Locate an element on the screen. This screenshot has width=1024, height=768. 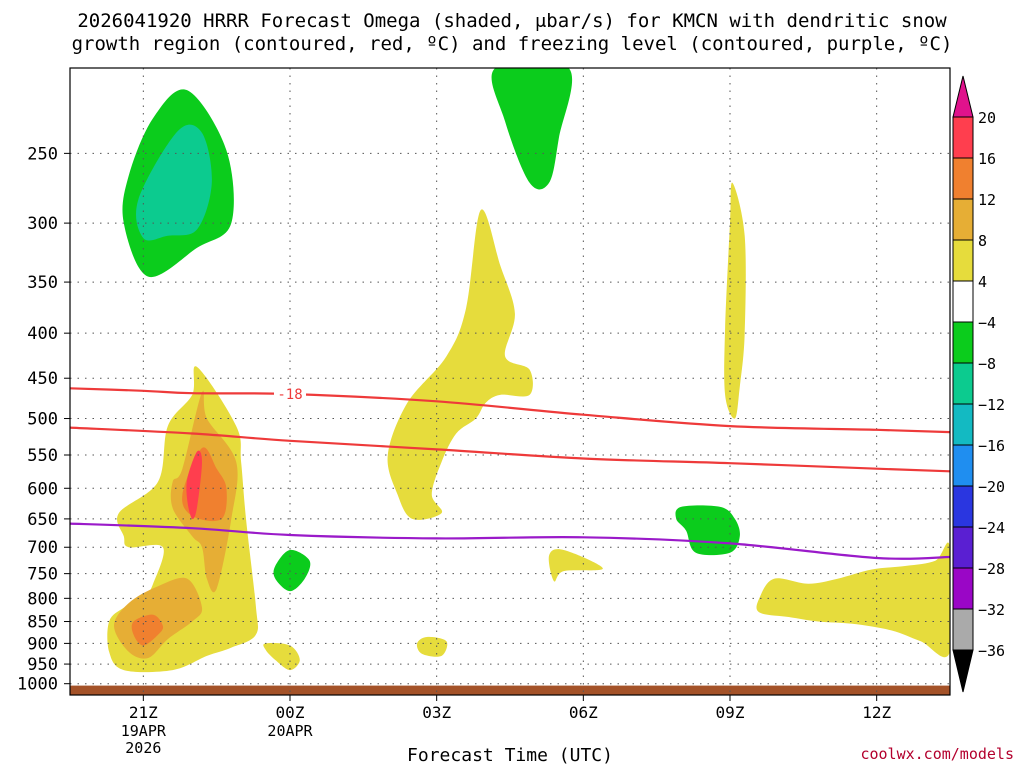
y-tick-label-650: 650 is located at coordinates (42, 520).